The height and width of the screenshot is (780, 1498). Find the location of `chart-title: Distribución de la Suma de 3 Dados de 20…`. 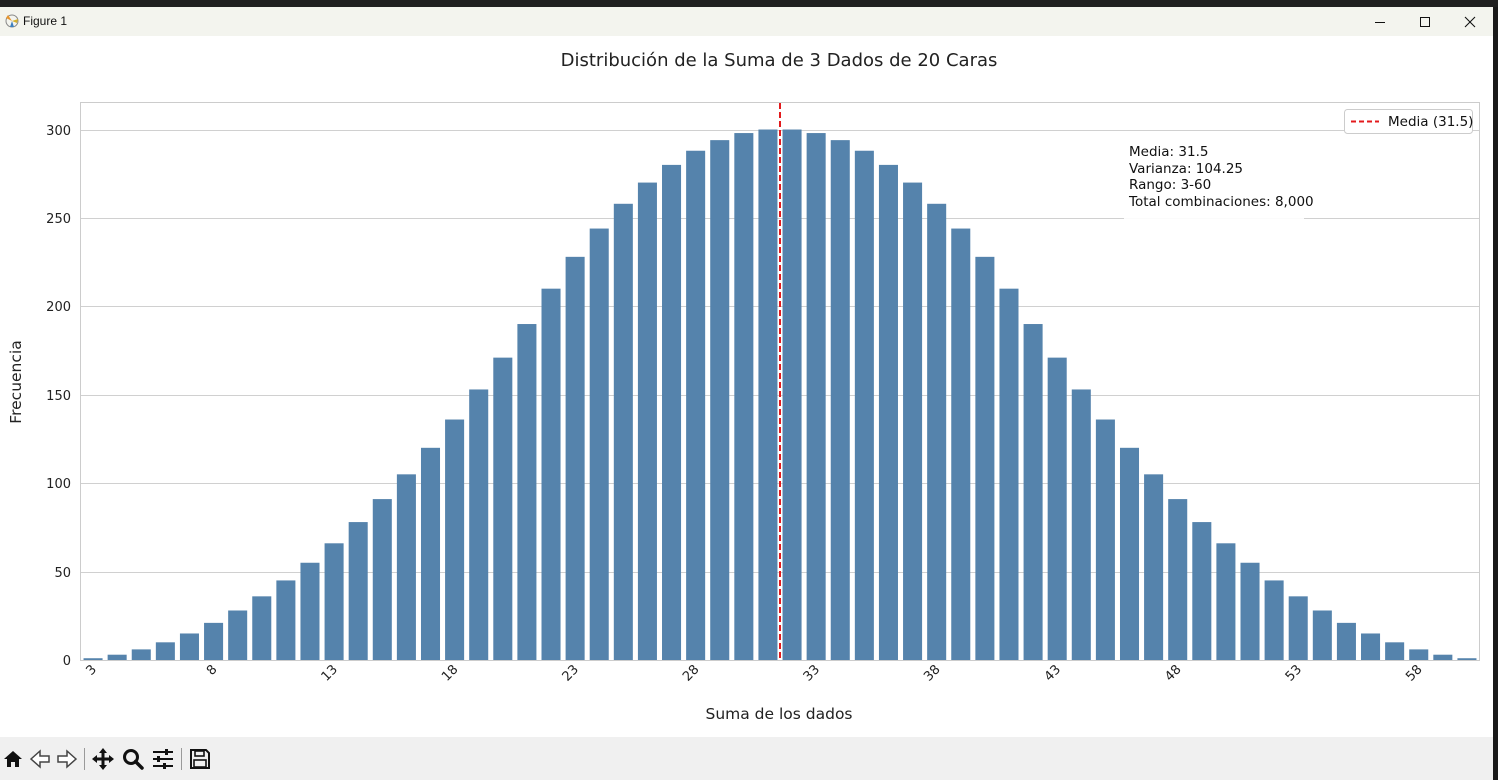

chart-title: Distribución de la Suma de 3 Dados de 20… is located at coordinates (779, 60).